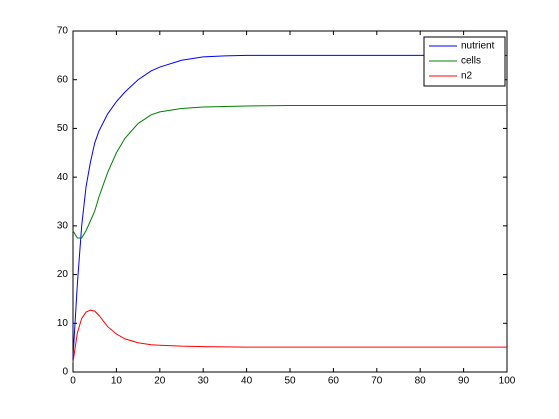 The image size is (559, 419). I want to click on y-tick-label: 60, so click(63, 79).